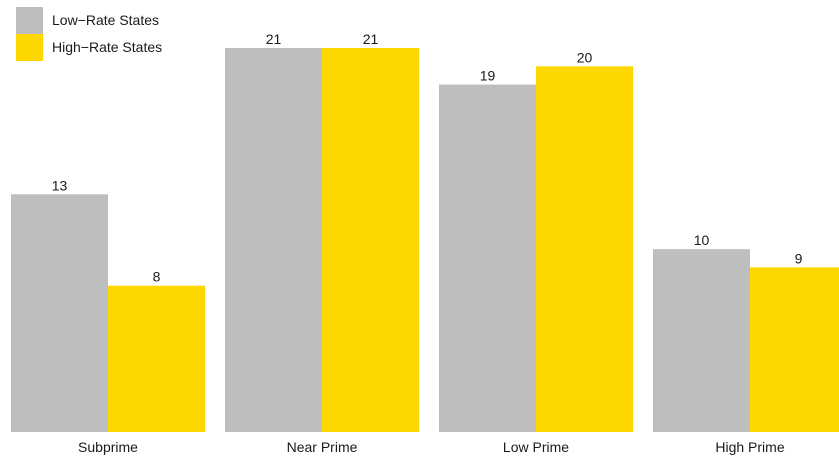 The image size is (839, 458). Describe the element at coordinates (108, 447) in the screenshot. I see `x-tick-label: Subprime` at that location.